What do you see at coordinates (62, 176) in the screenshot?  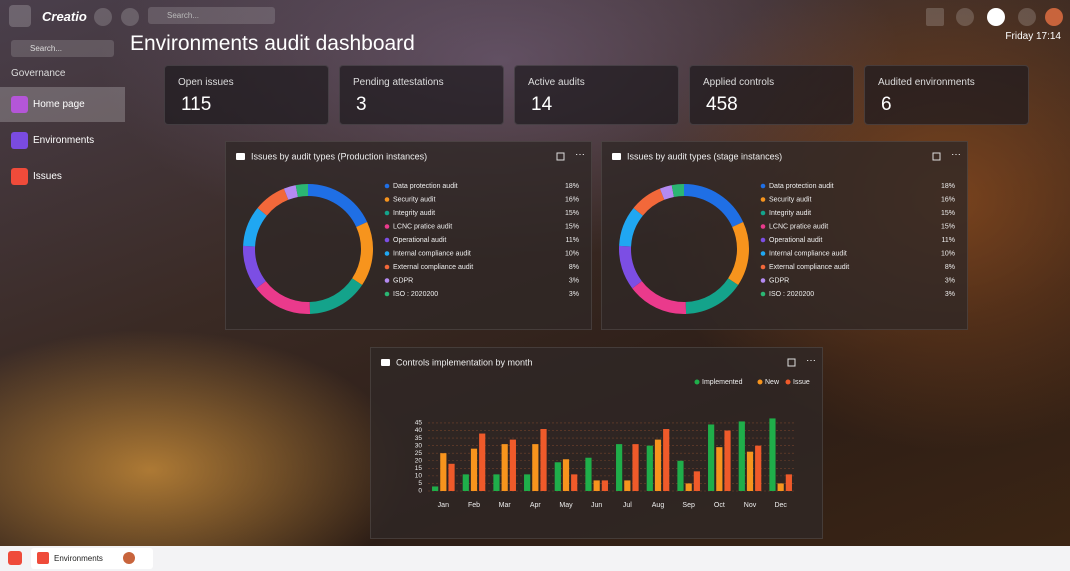 I see `nav-item: Issues` at bounding box center [62, 176].